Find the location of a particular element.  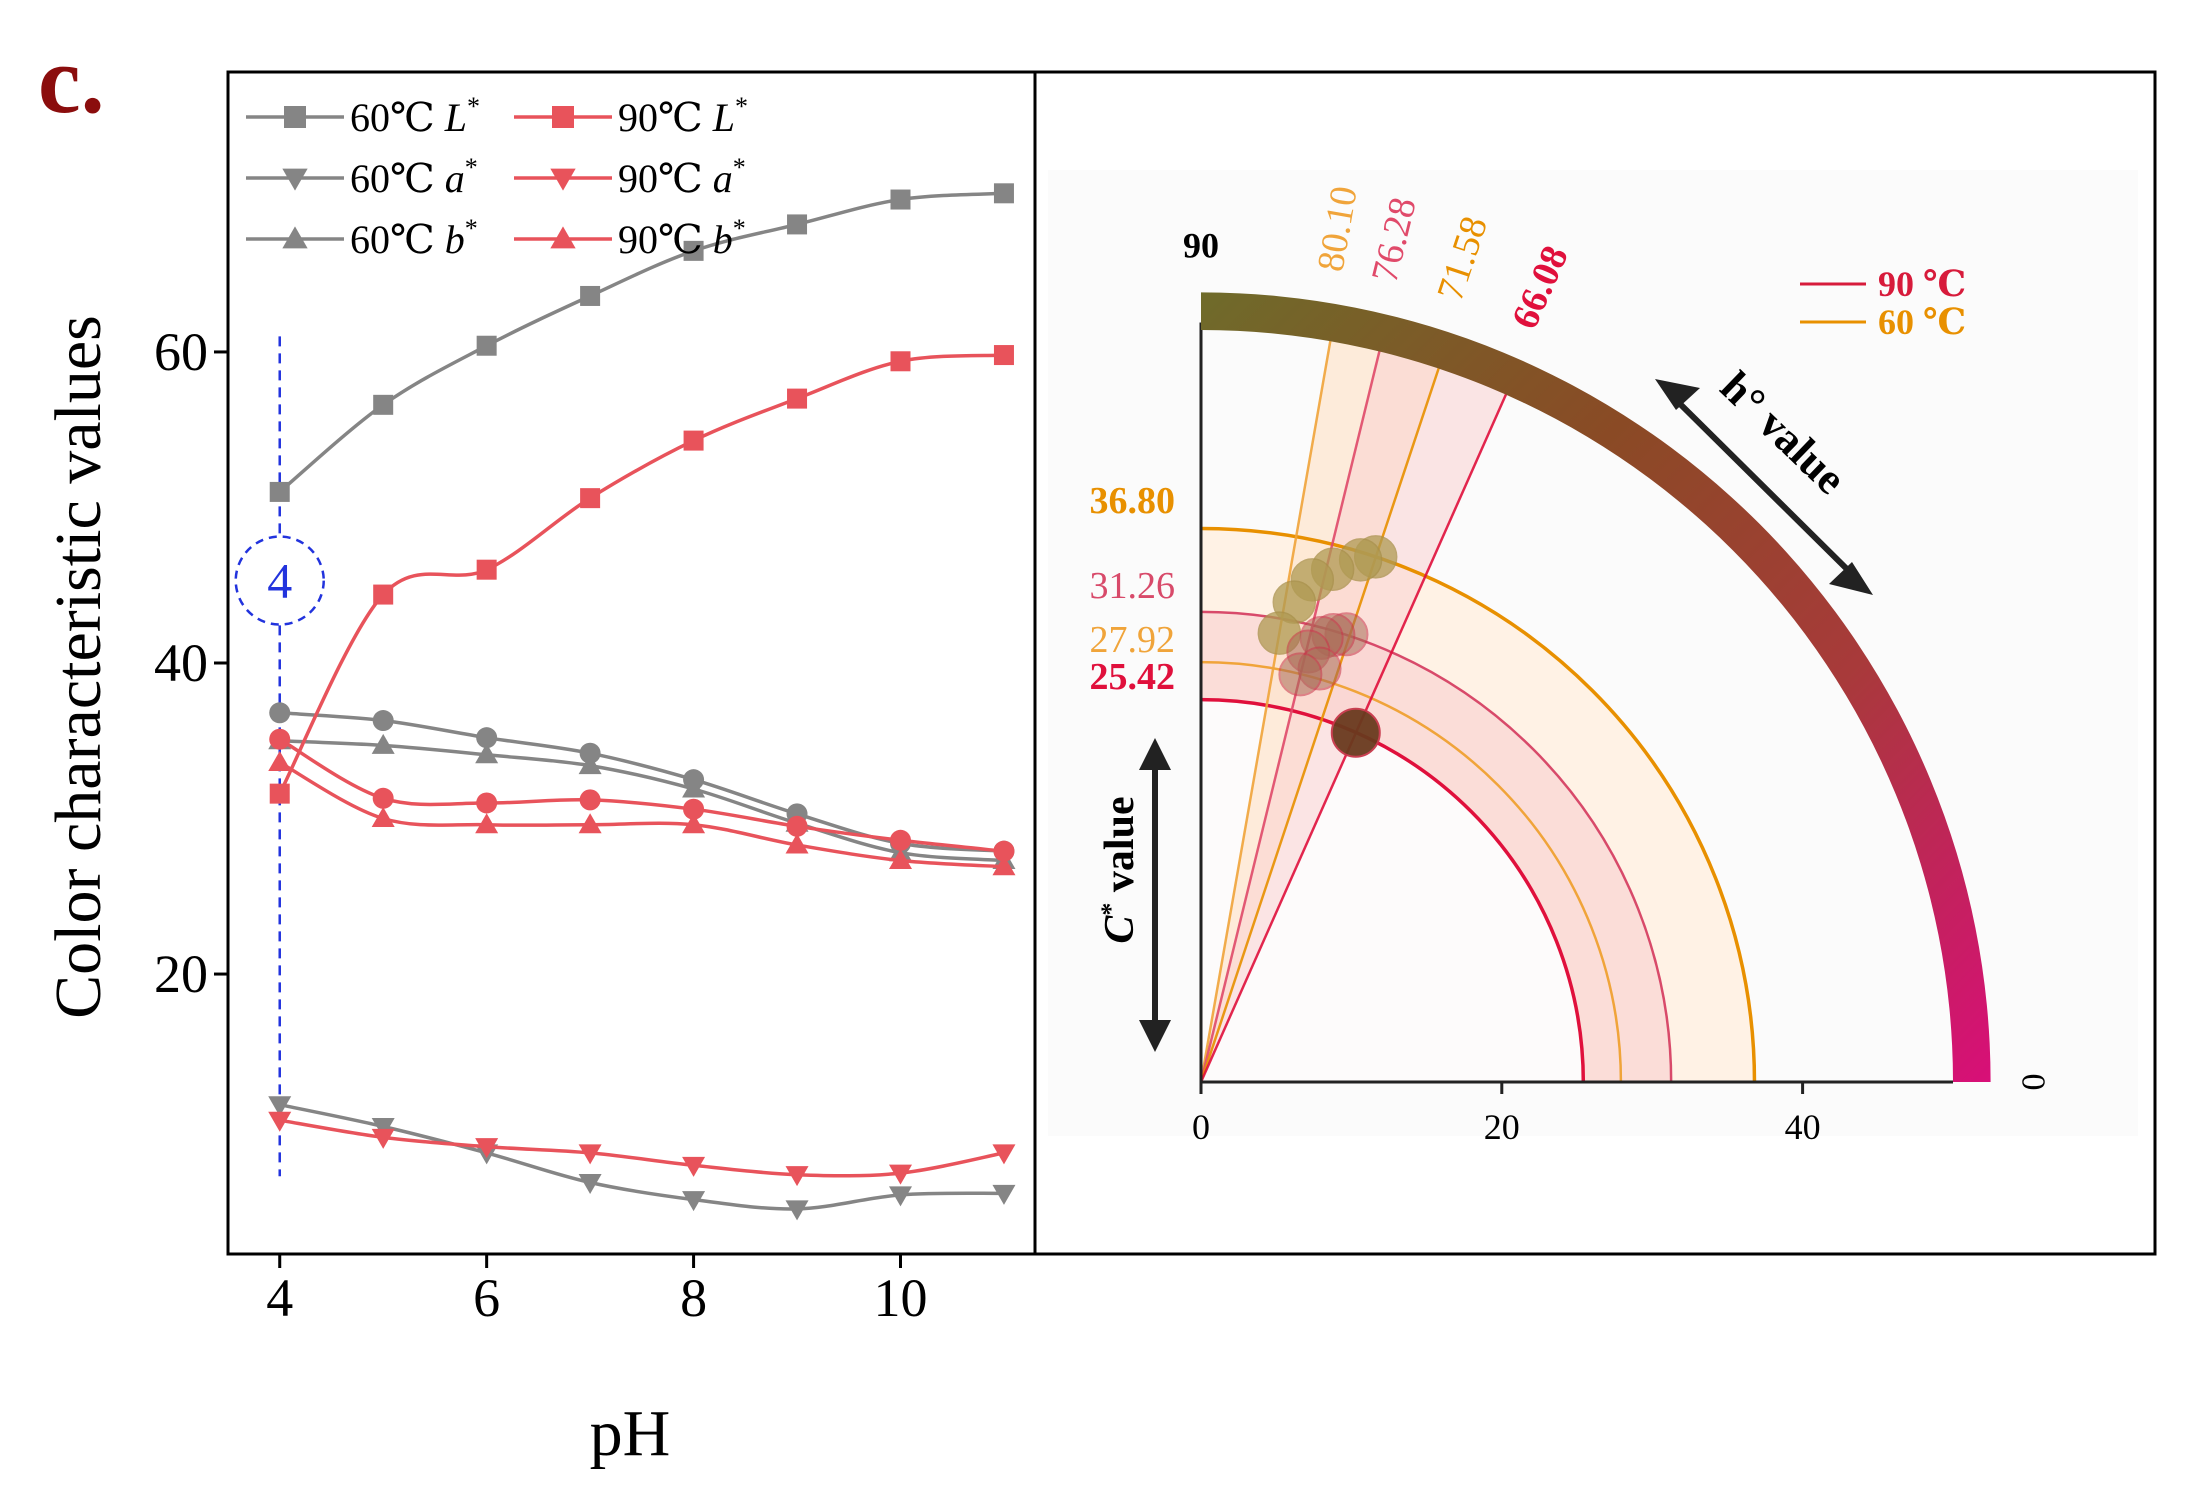

y-tick-label: 20 is located at coordinates (181, 974).